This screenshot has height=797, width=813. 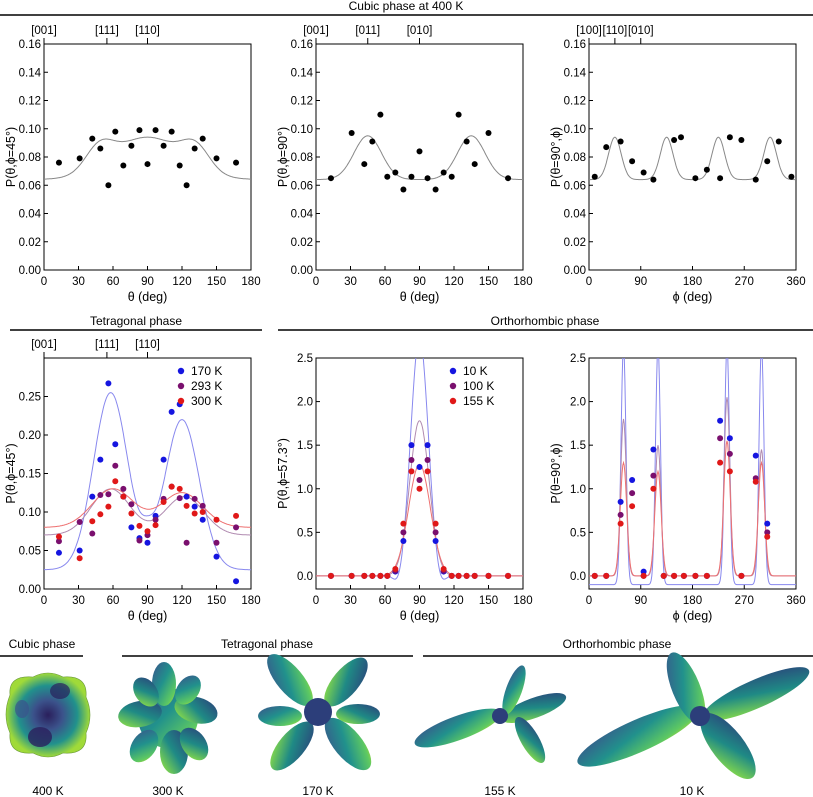 I want to click on cubic-title: Cubic phase at 400 K, so click(x=406, y=6).